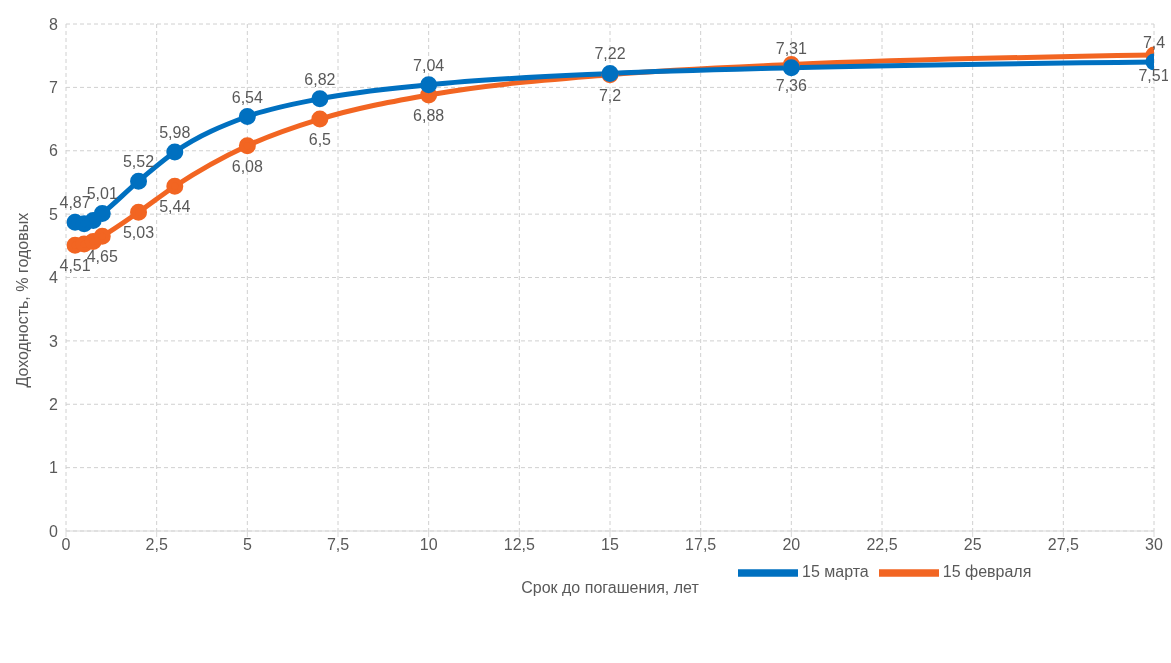 This screenshot has height=663, width=1171. I want to click on data-label: 6,54, so click(247, 97).